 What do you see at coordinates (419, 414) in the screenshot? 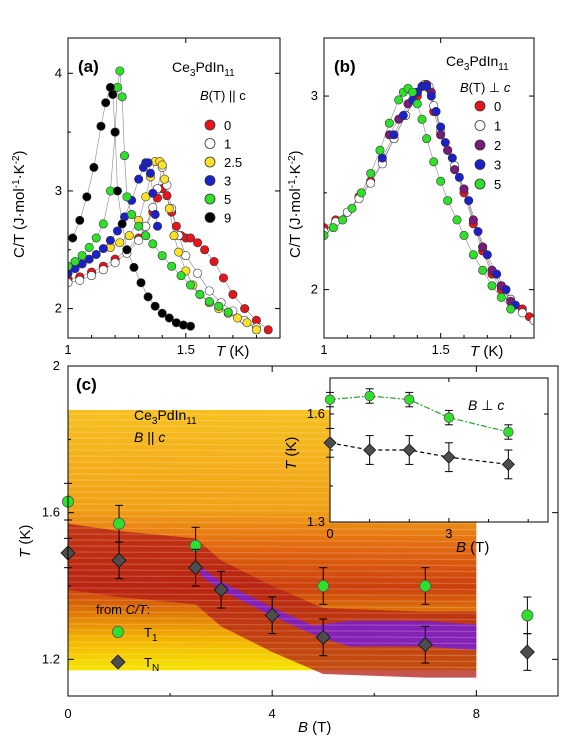
I see `inset-guide-T1` at bounding box center [419, 414].